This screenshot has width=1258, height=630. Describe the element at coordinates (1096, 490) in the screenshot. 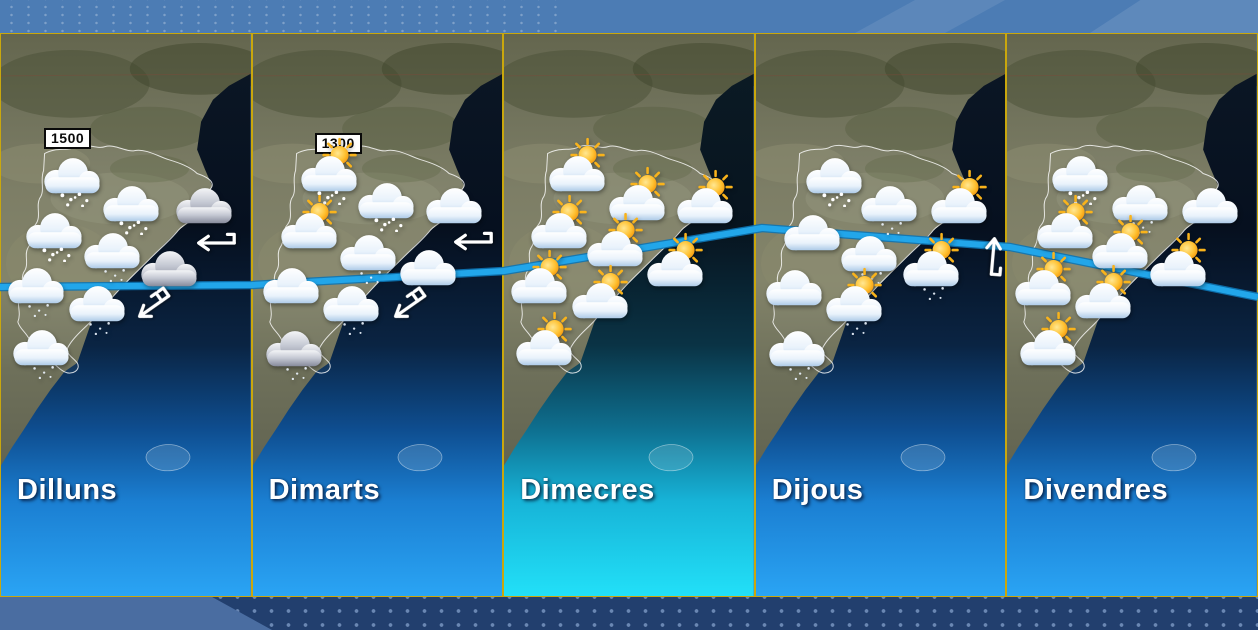

I see `day-label: Divendres` at that location.